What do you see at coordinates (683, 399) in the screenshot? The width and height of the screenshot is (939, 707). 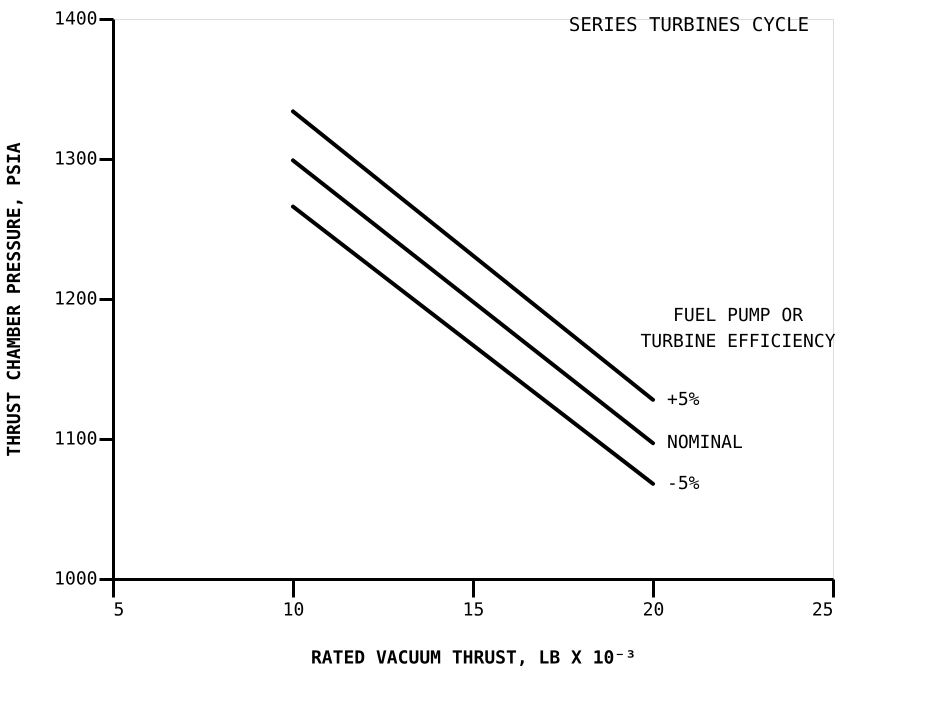 I see `series-label: +5%` at bounding box center [683, 399].